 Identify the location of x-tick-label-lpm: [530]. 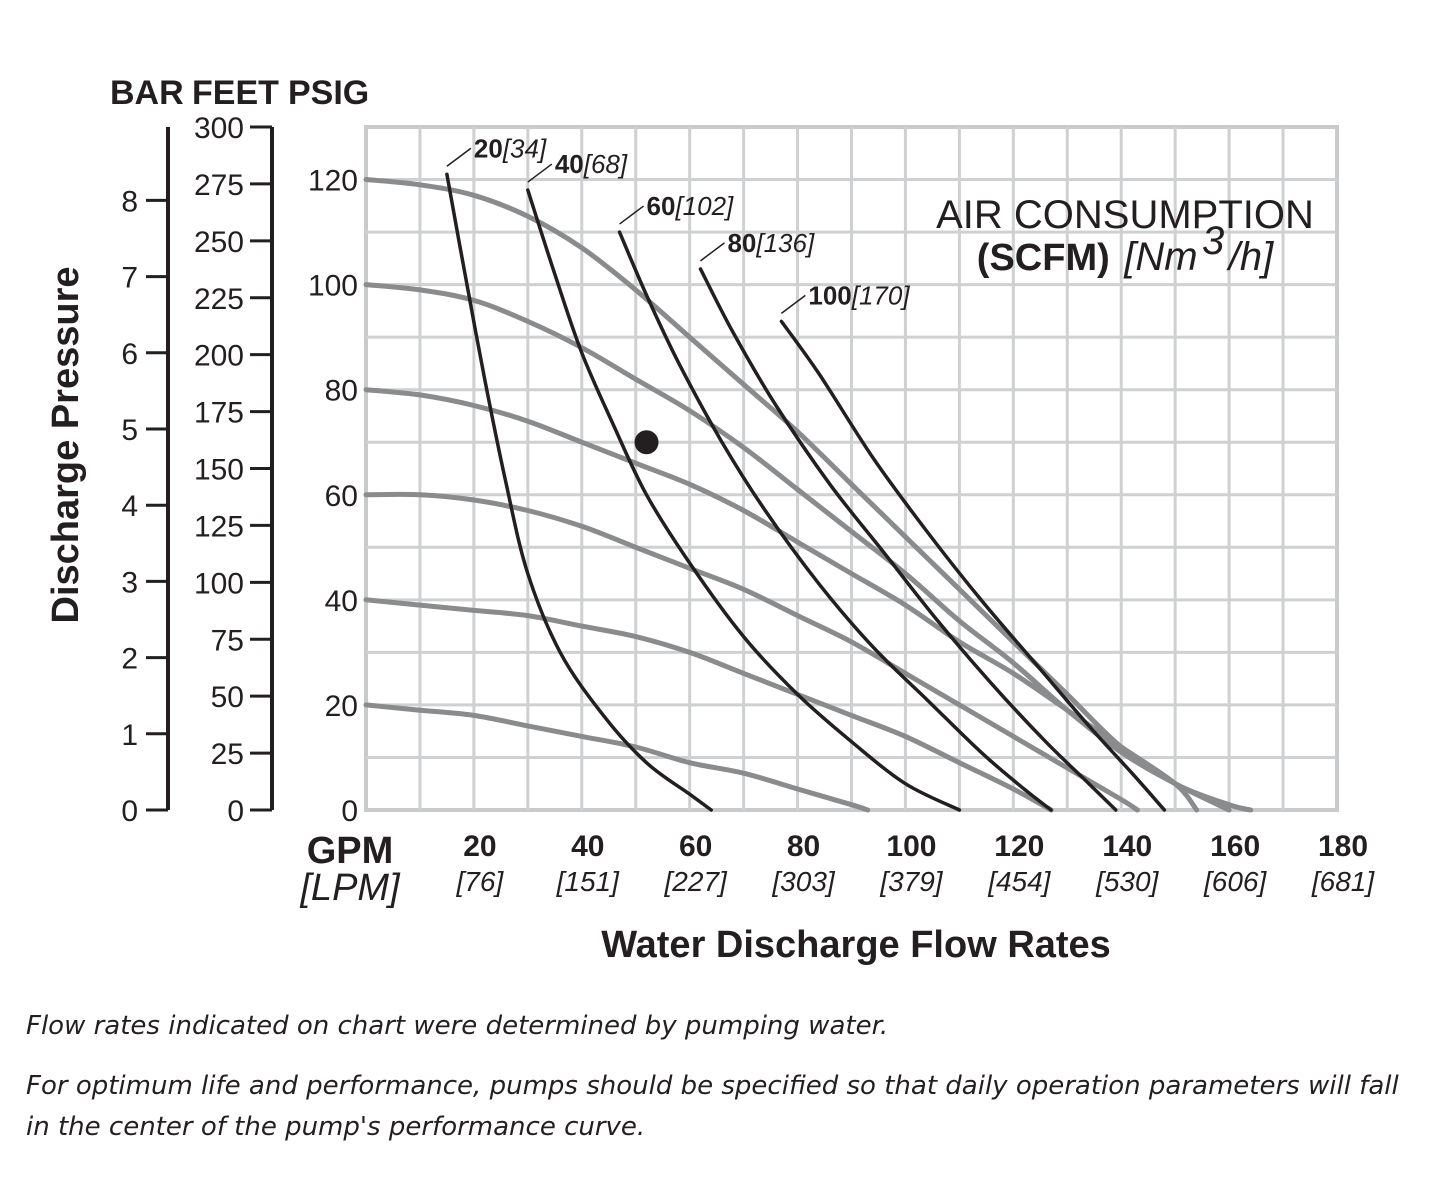
(1127, 881).